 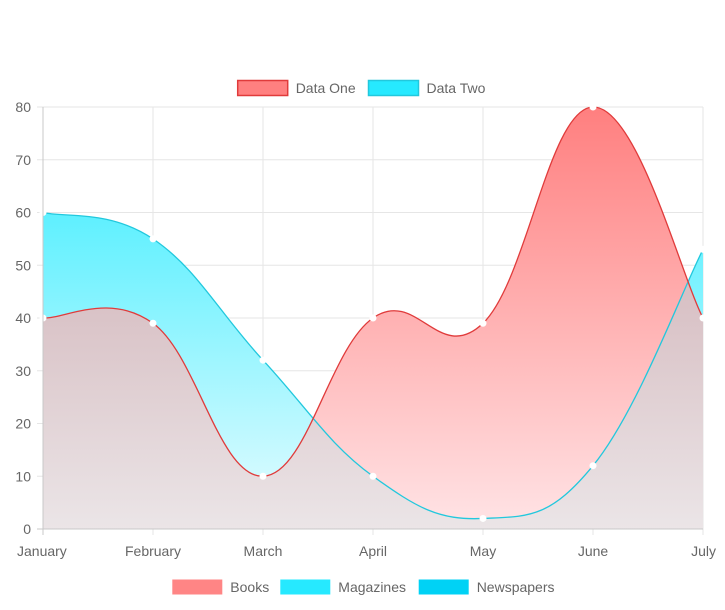 What do you see at coordinates (326, 88) in the screenshot?
I see `legend-label: Data One` at bounding box center [326, 88].